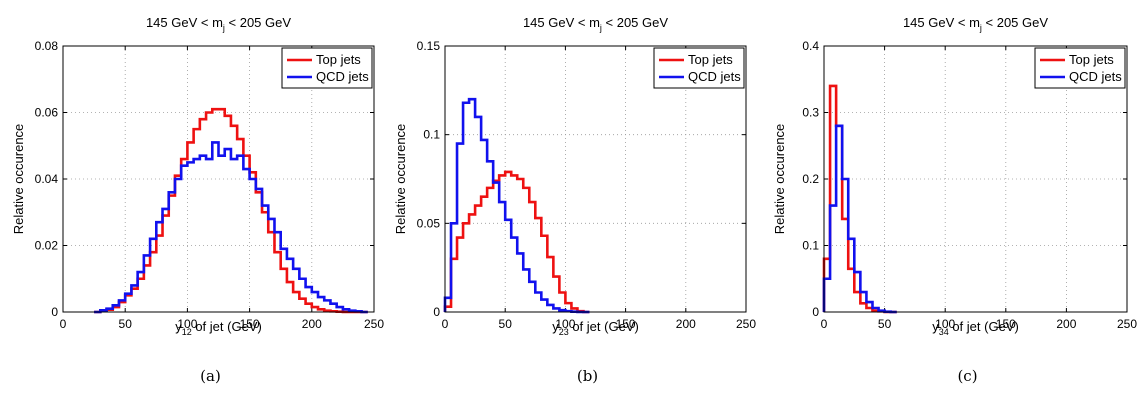 This screenshot has height=397, width=1142. I want to click on x-axis-label: y12 of jet (GeV), so click(218, 328).